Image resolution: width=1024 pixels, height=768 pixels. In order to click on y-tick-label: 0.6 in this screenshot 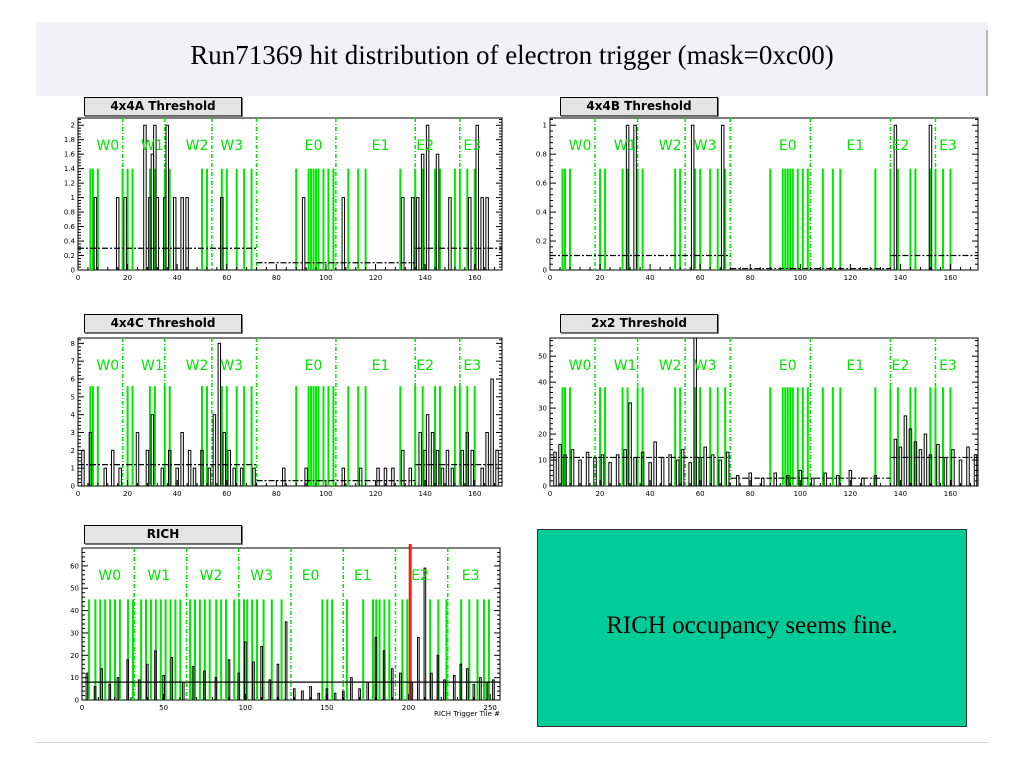, I will do `click(542, 184)`.